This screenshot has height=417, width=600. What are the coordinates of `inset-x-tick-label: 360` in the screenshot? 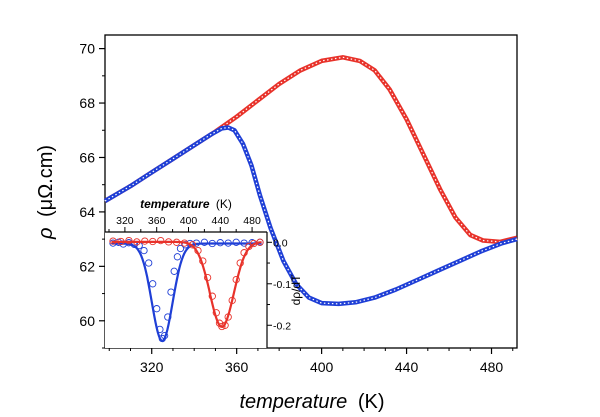 It's located at (157, 221).